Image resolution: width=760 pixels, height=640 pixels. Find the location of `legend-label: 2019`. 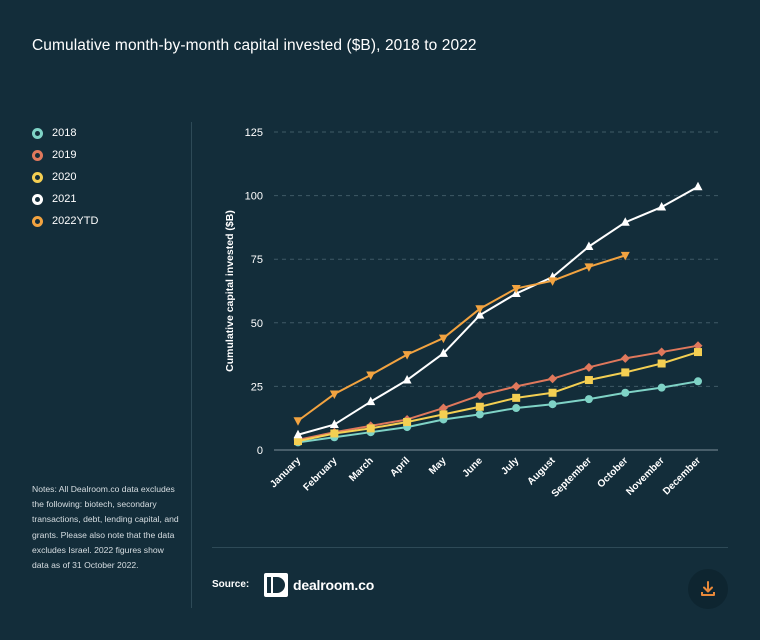

legend-label: 2019 is located at coordinates (64, 155).